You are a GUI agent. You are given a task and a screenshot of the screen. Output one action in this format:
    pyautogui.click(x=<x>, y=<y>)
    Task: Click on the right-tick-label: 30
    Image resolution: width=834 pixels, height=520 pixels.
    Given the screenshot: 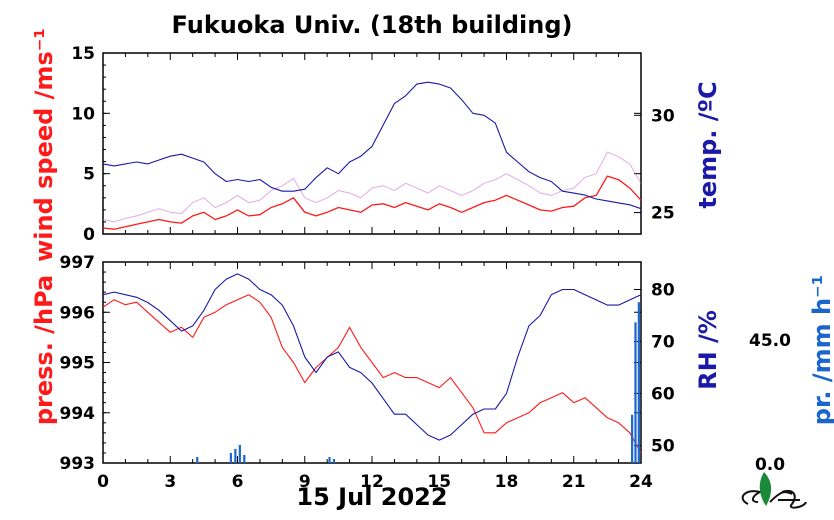 What is the action you would take?
    pyautogui.click(x=663, y=116)
    